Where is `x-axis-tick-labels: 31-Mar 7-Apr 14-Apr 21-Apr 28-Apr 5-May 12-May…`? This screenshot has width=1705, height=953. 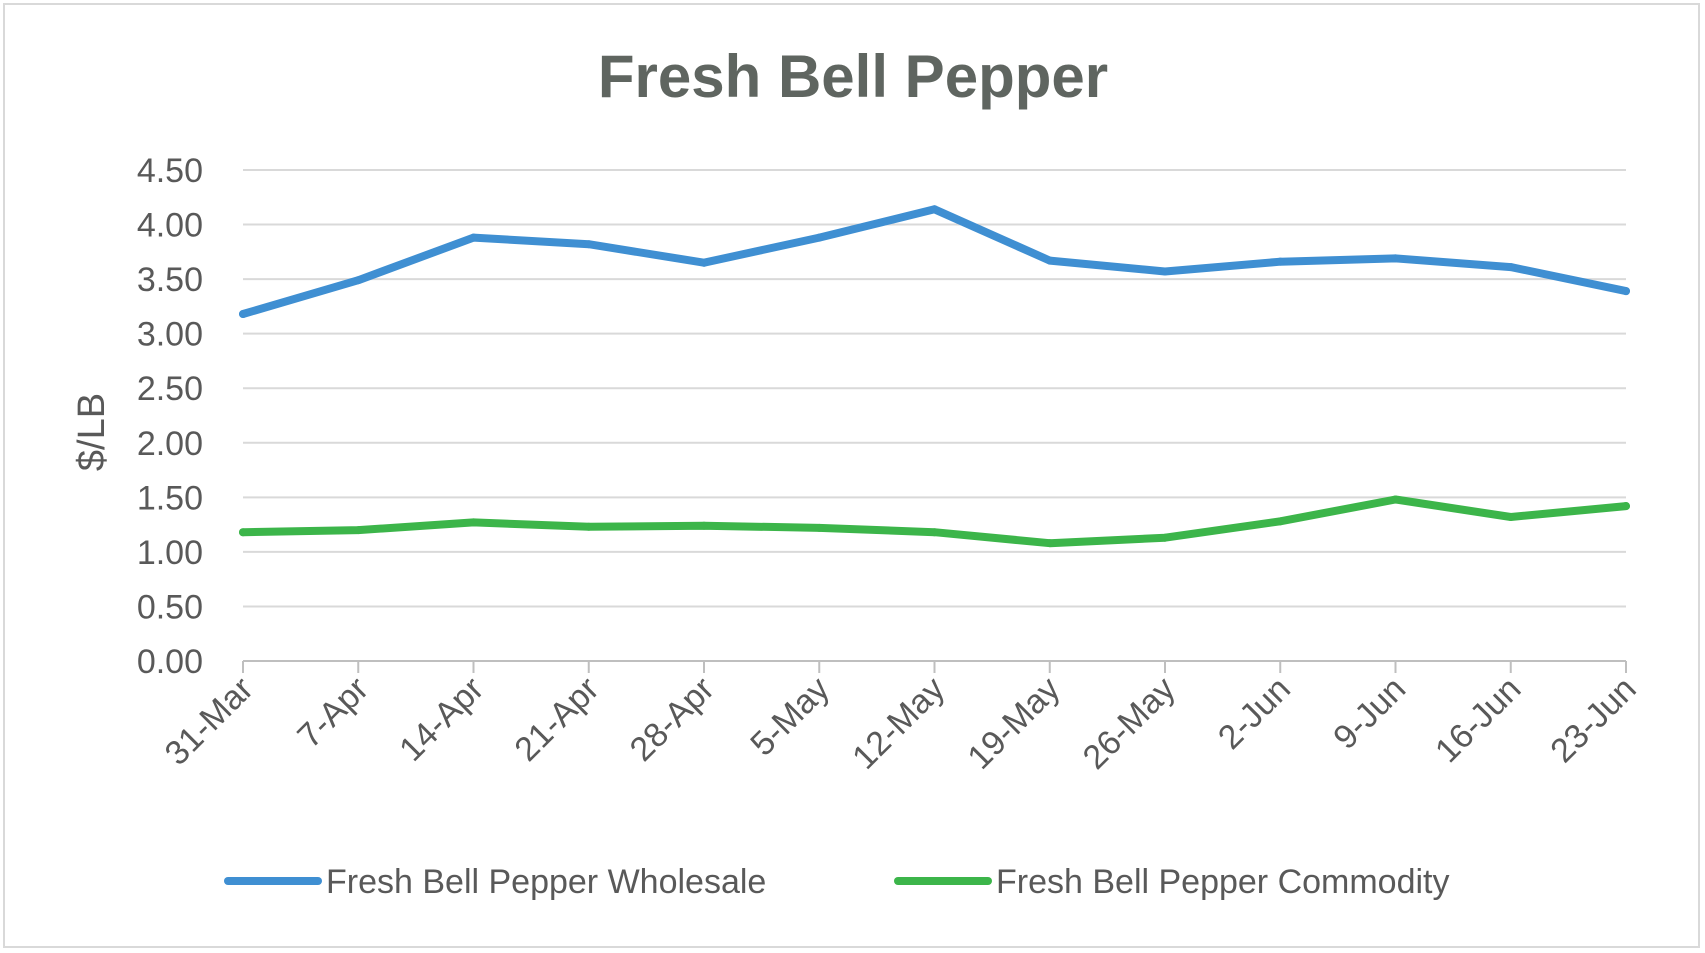
x-axis-tick-labels: 31-Mar 7-Apr 14-Apr 21-Apr 28-Apr 5-May 12-May… is located at coordinates (901, 723).